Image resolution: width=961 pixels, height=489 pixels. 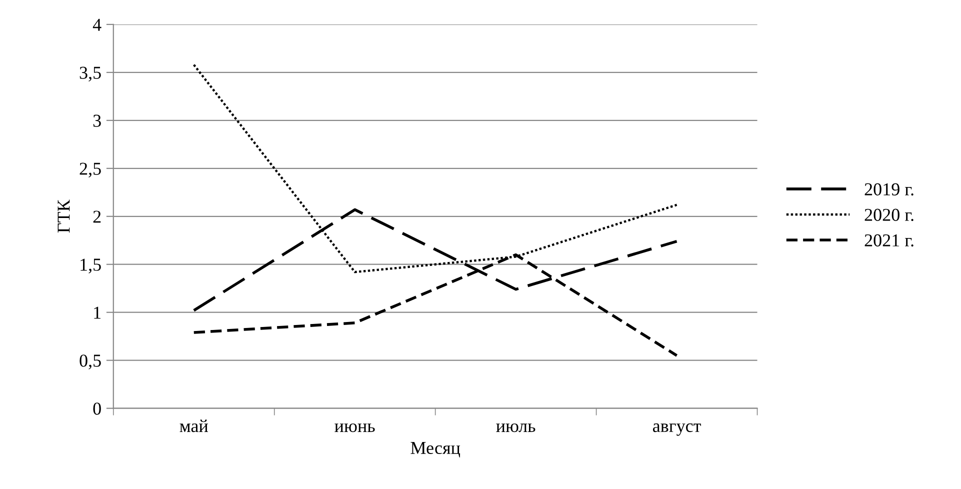 I want to click on y-tick-label: 1,5, so click(x=90, y=266).